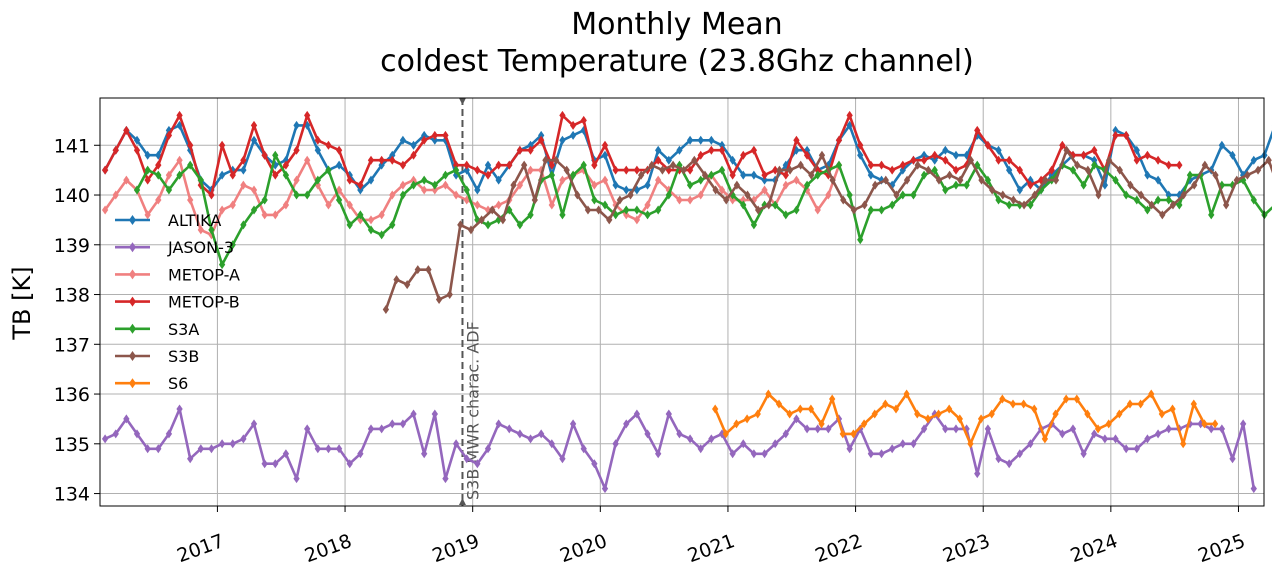 This screenshot has width=1272, height=573. I want to click on y-tick-label: 137, so click(72, 345).